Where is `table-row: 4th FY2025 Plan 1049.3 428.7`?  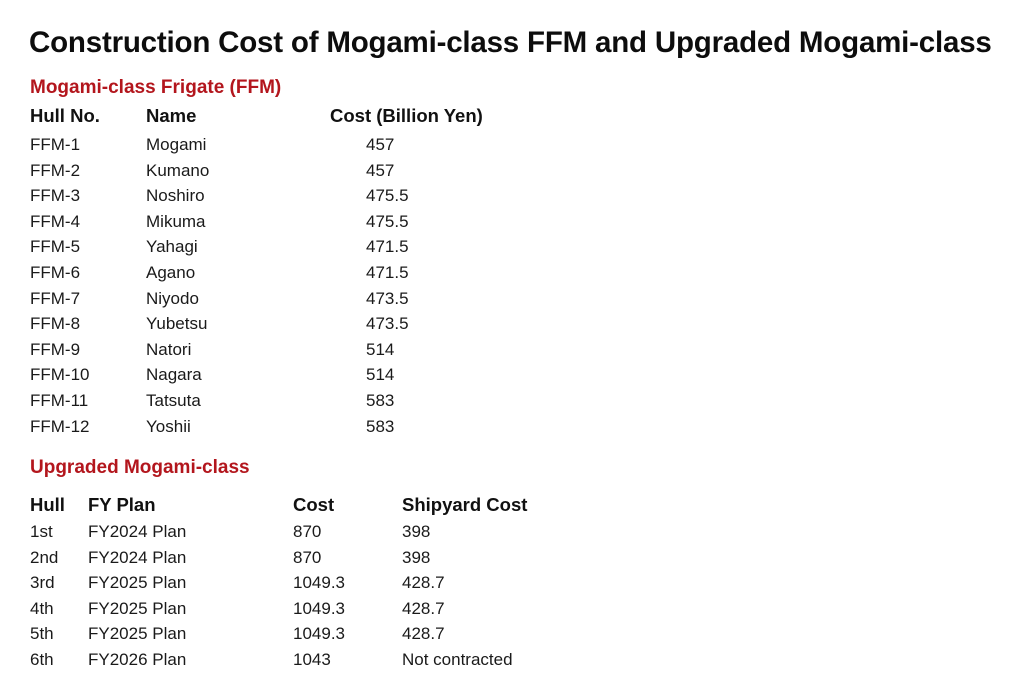
table-row: 4th FY2025 Plan 1049.3 428.7 is located at coordinates (512, 611).